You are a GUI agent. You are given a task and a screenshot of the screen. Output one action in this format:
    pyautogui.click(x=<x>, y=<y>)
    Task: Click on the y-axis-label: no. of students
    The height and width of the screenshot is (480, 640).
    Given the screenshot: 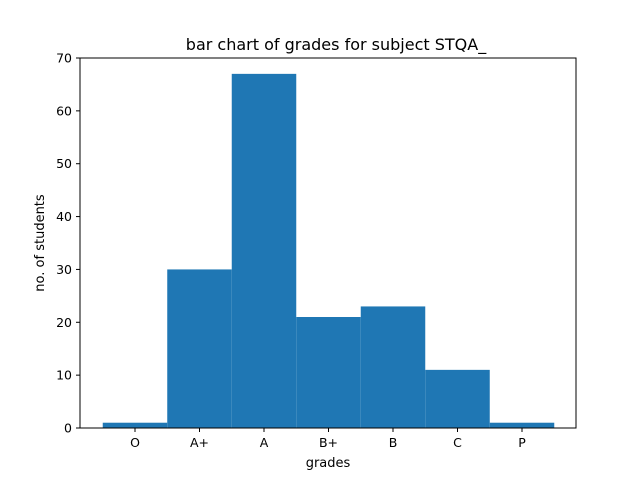 What is the action you would take?
    pyautogui.click(x=40, y=243)
    